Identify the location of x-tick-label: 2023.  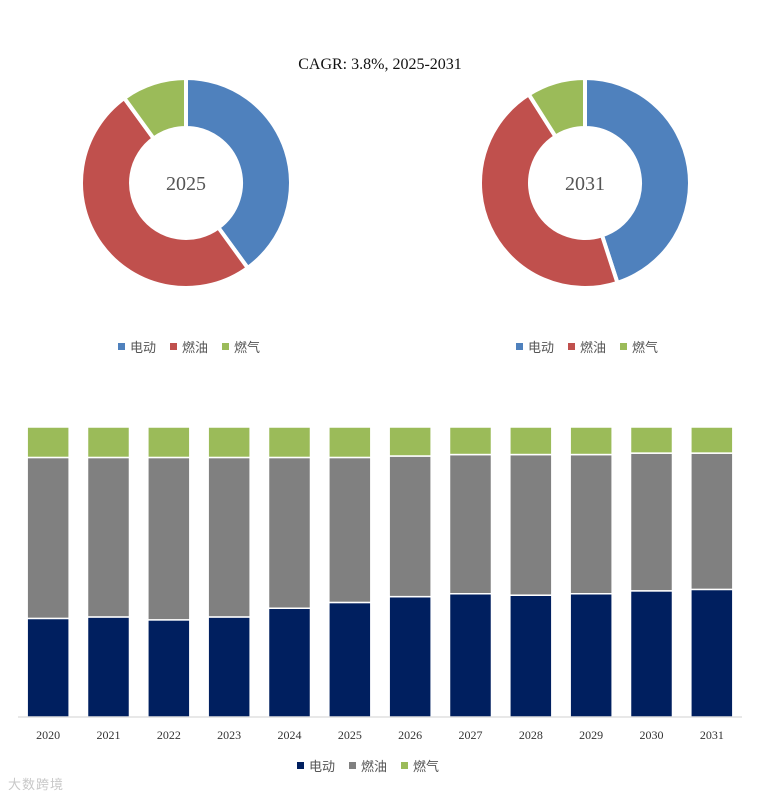
(229, 735).